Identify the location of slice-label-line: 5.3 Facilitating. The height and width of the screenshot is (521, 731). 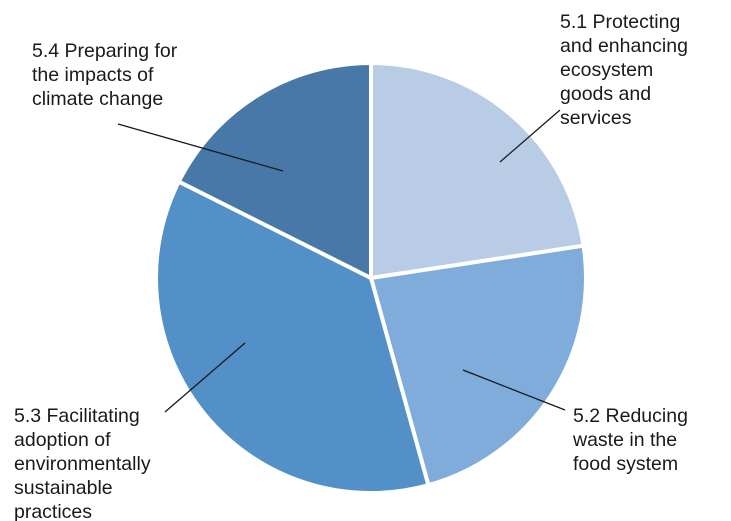
(77, 416).